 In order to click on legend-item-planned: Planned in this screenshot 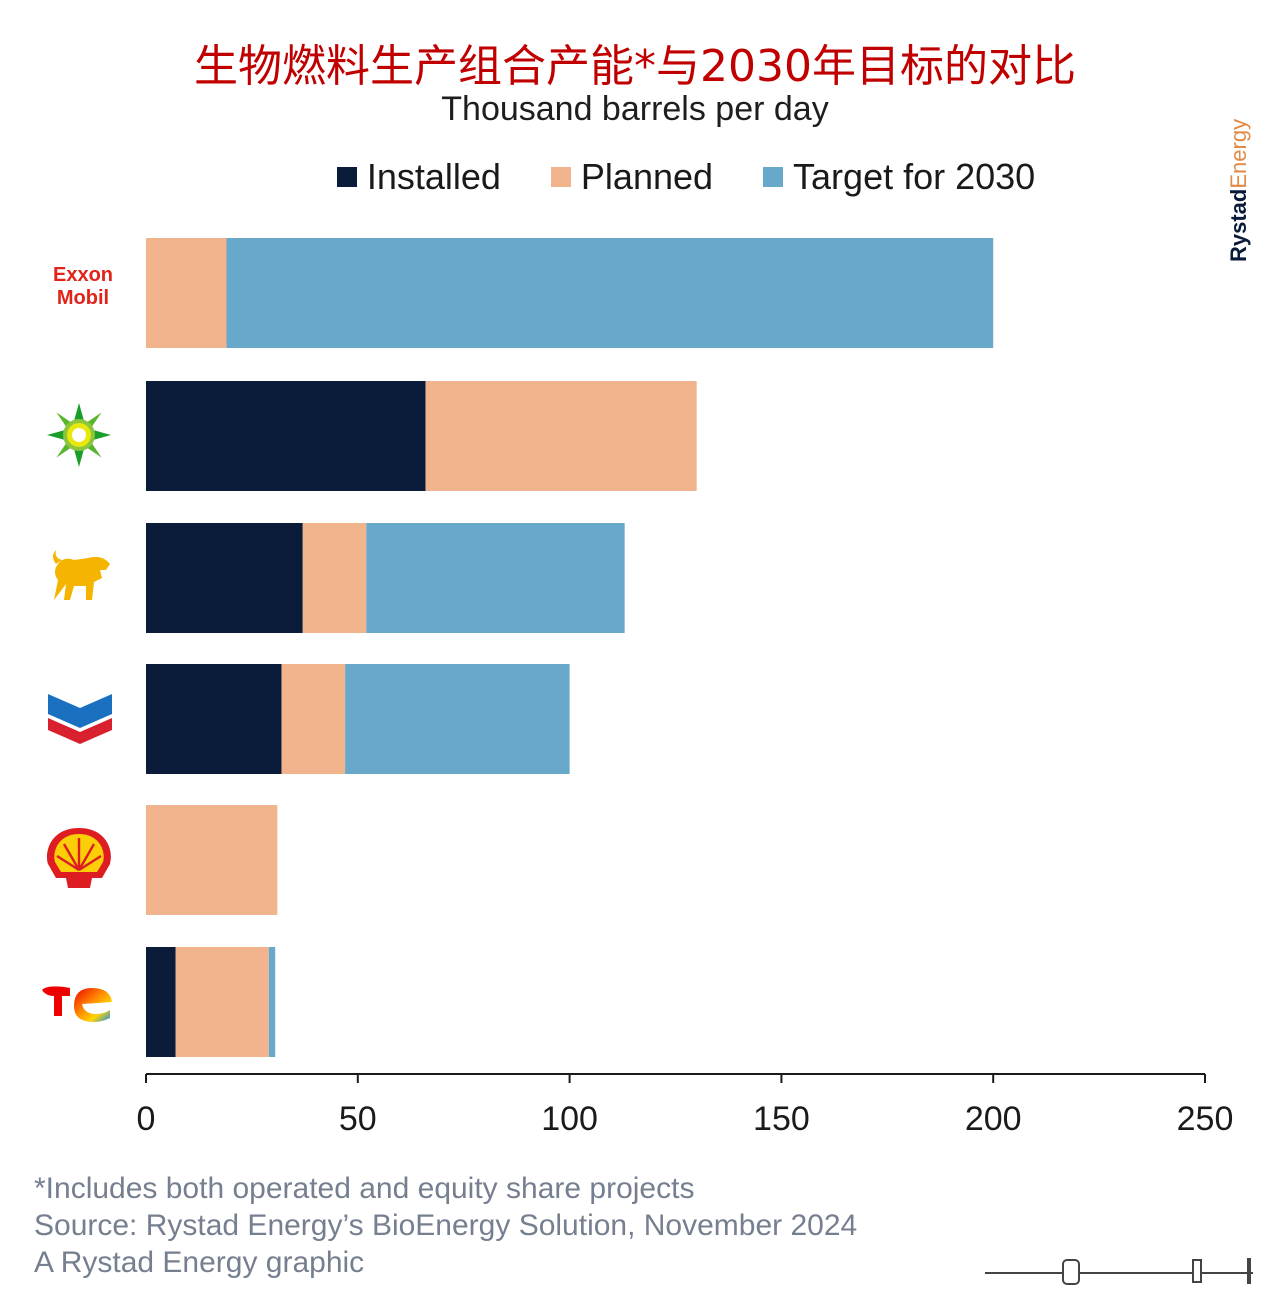, I will do `click(632, 177)`.